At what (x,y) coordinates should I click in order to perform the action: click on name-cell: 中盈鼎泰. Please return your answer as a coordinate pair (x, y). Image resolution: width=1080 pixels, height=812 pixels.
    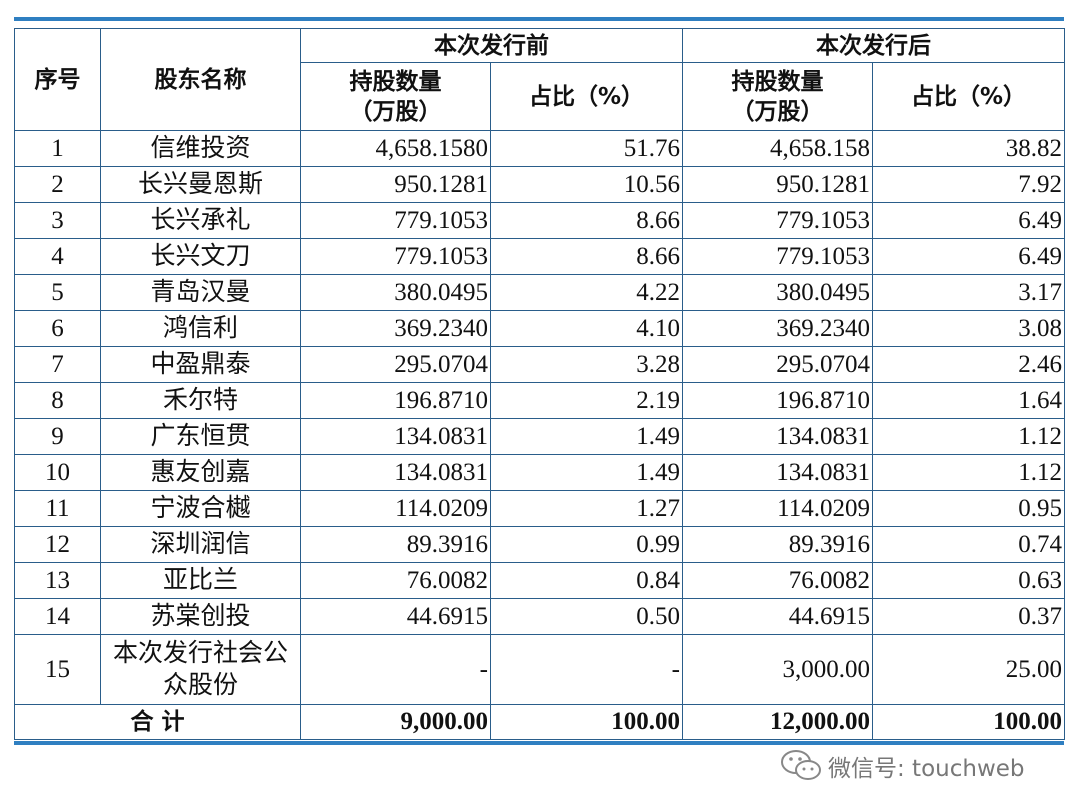
    Looking at the image, I should click on (200, 364).